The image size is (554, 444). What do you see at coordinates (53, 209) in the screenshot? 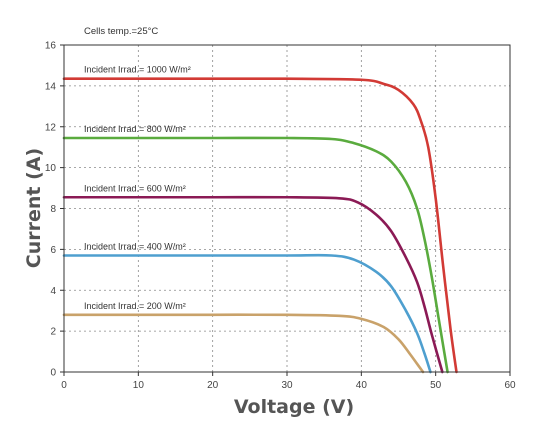
I see `y-tick-label: 8` at bounding box center [53, 209].